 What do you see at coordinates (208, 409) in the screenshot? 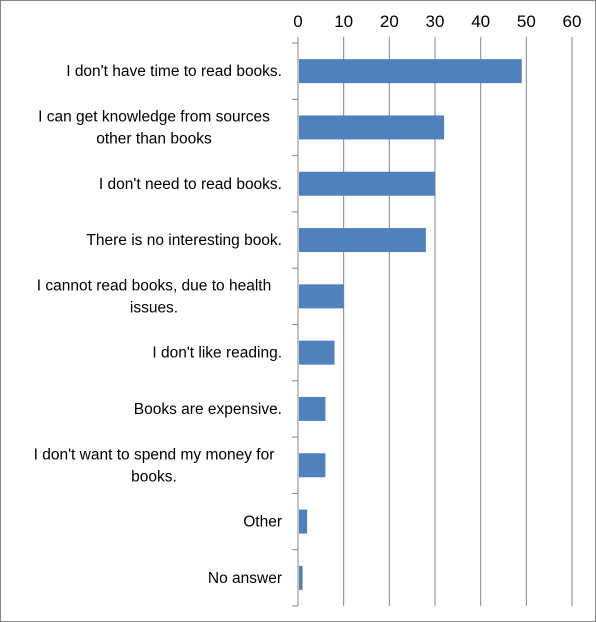
I see `category-label: Books are expensive.` at bounding box center [208, 409].